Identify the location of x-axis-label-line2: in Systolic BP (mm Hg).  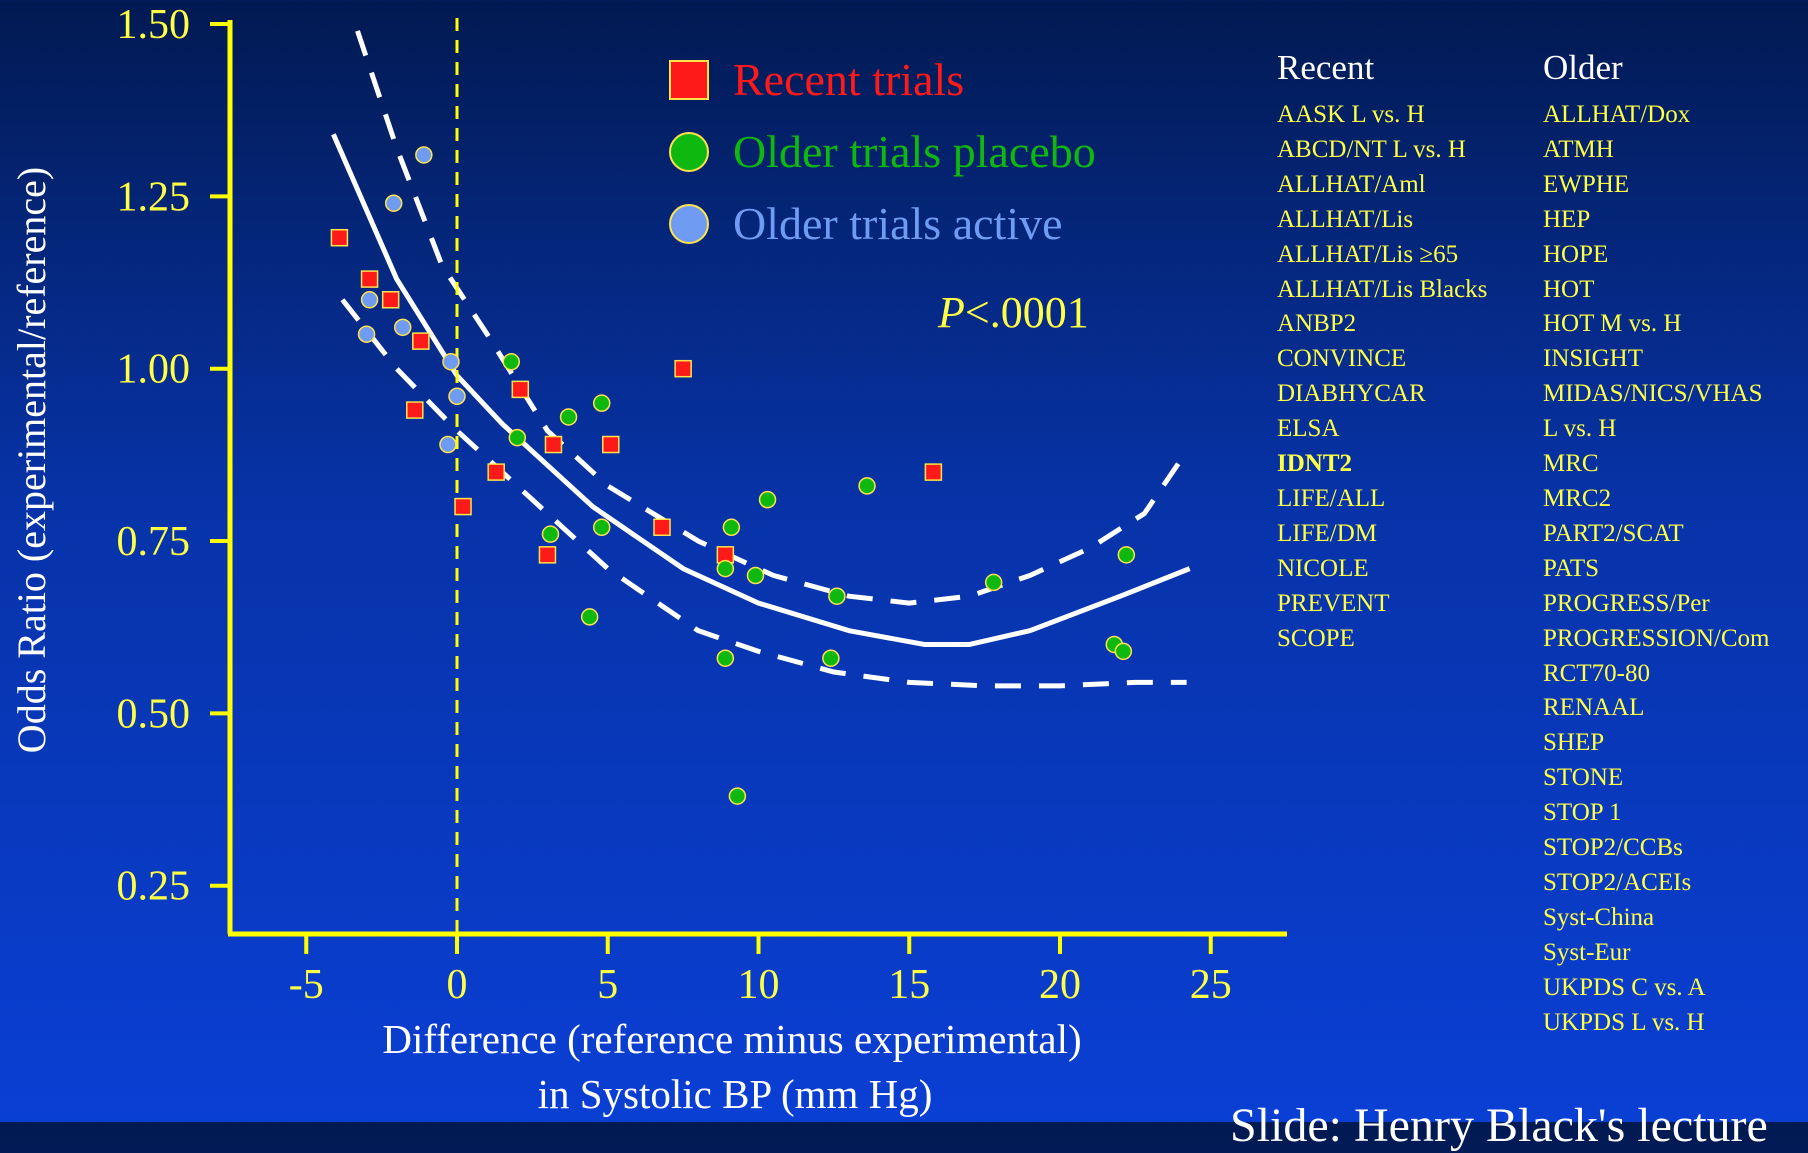
(735, 1094).